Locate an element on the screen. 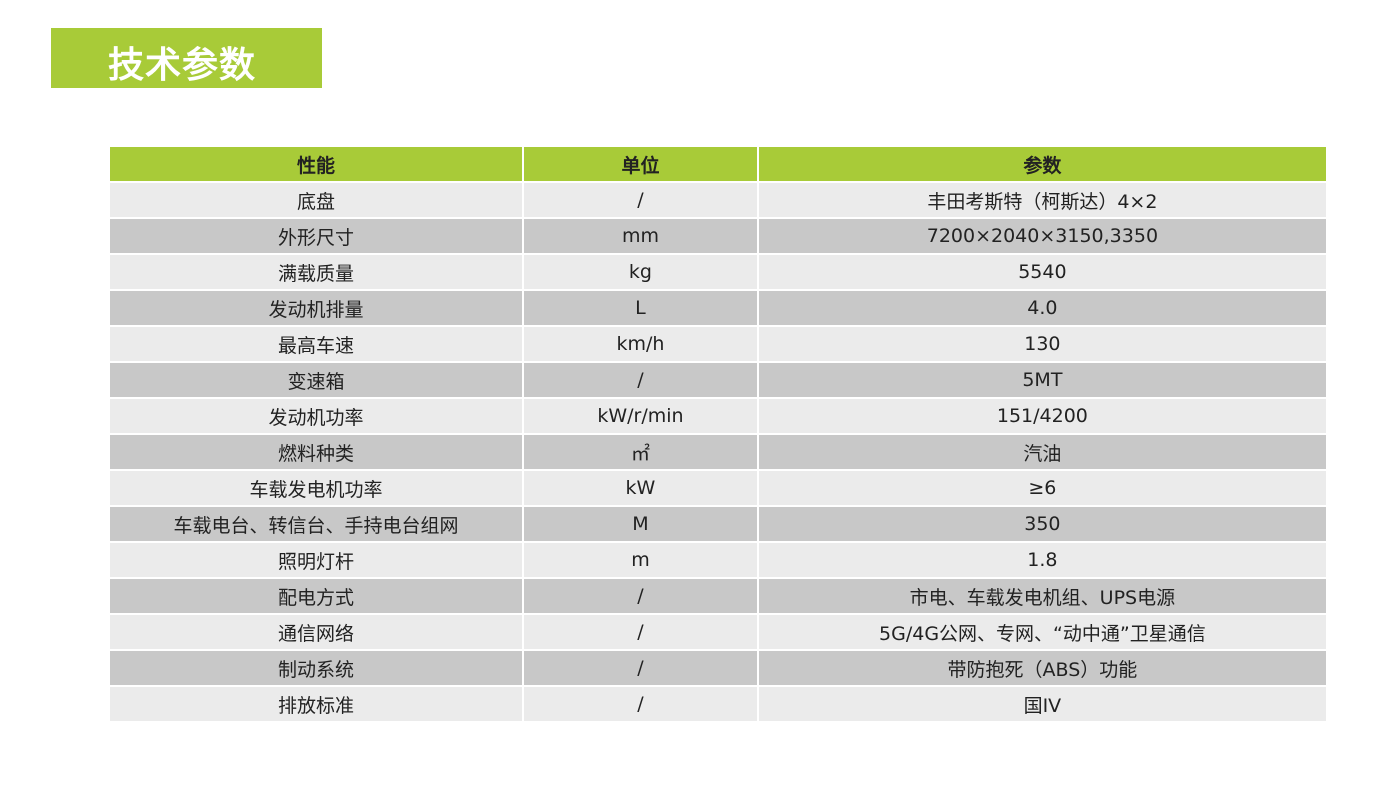 The height and width of the screenshot is (806, 1378). table-row: 最高车速 km/h 130 is located at coordinates (718, 344).